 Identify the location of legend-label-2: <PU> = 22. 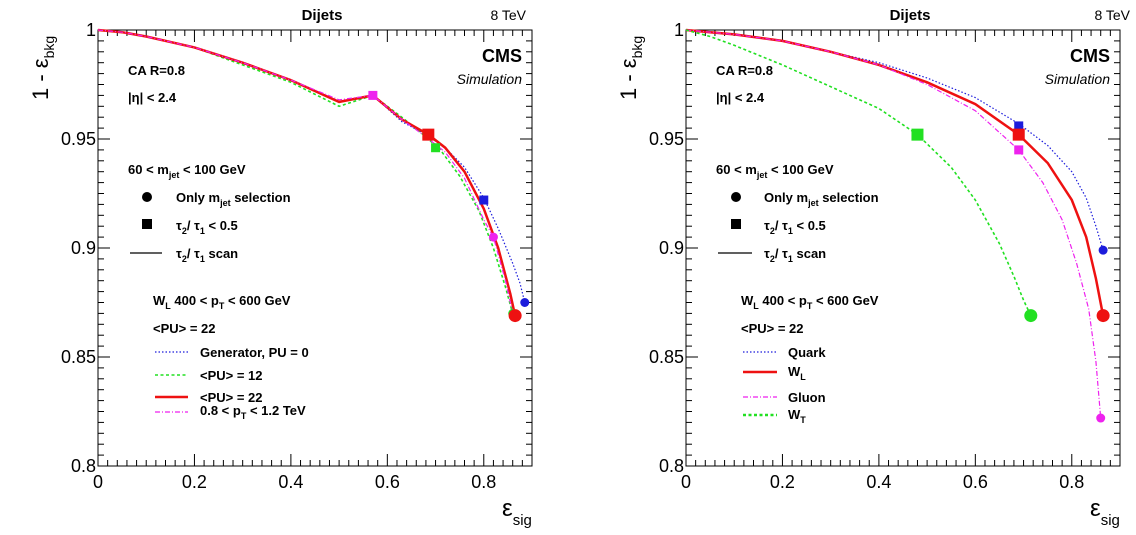
(231, 397).